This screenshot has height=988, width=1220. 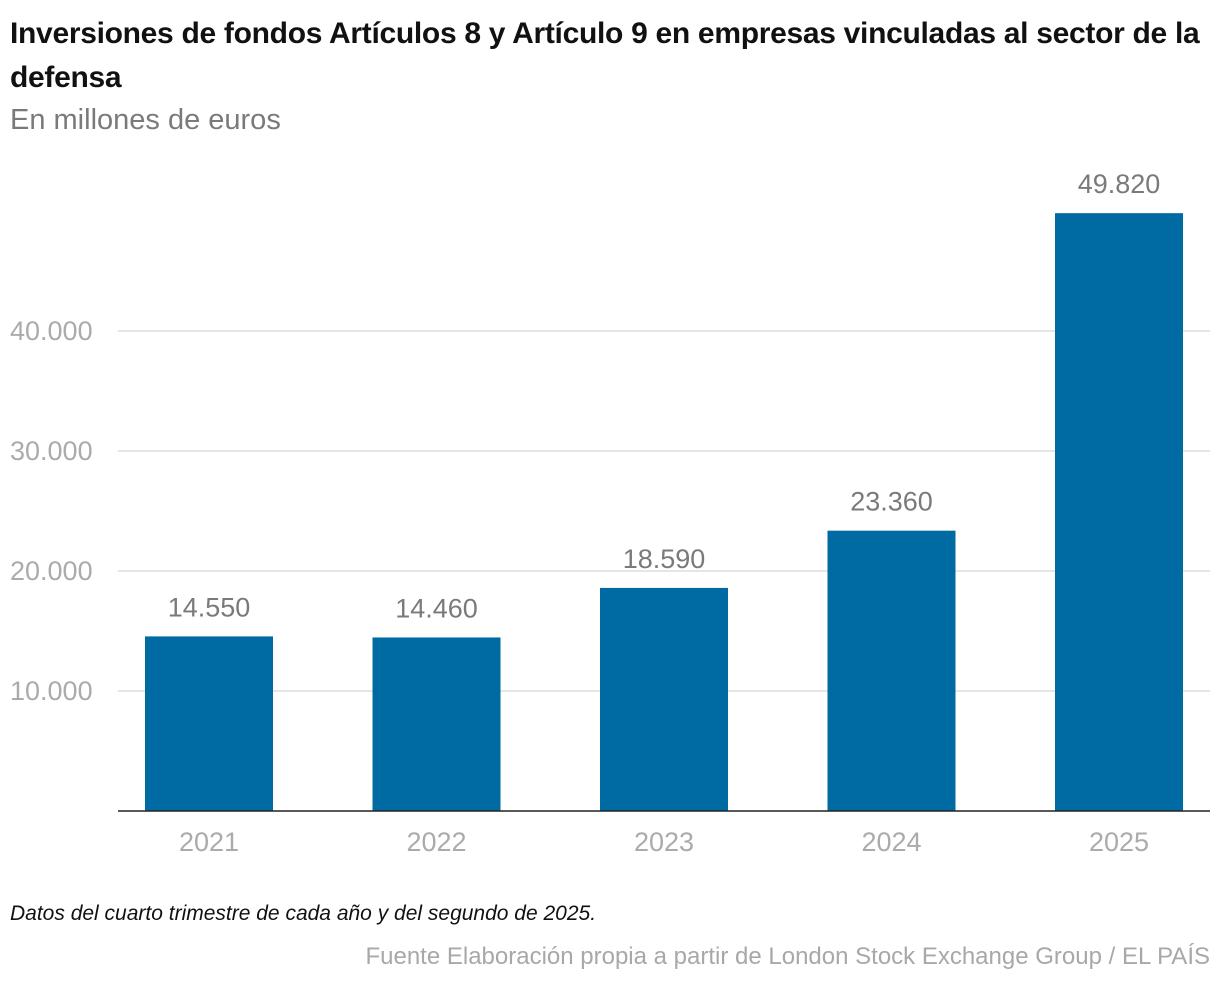 What do you see at coordinates (436, 724) in the screenshot?
I see `bar-2022` at bounding box center [436, 724].